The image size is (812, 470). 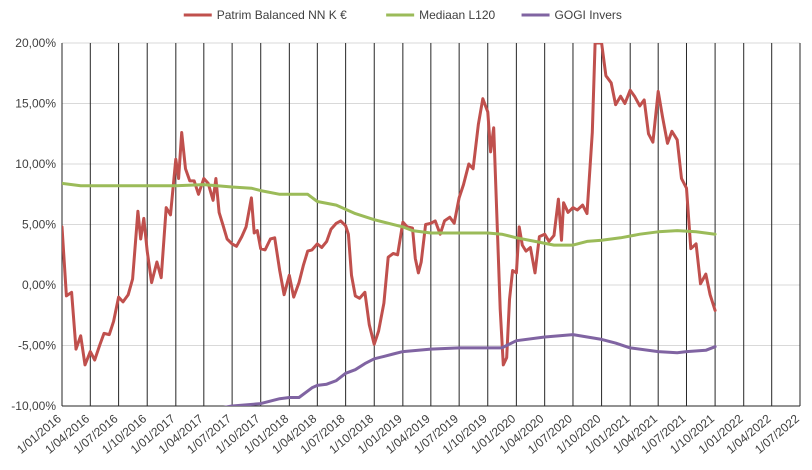 What do you see at coordinates (35, 164) in the screenshot?
I see `y-tick-label: 10,00%` at bounding box center [35, 164].